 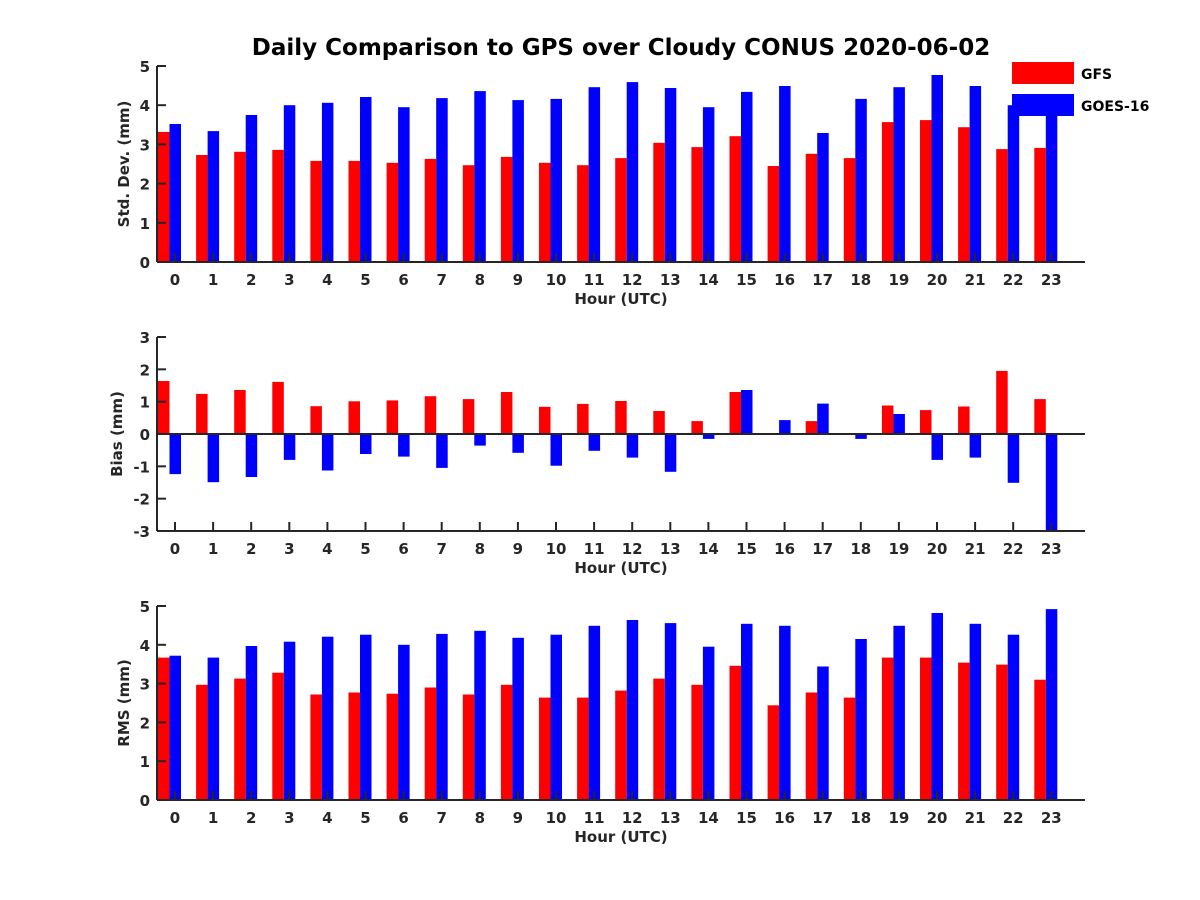 What do you see at coordinates (594, 818) in the screenshot?
I see `x-tick-label-rms-11: 11` at bounding box center [594, 818].